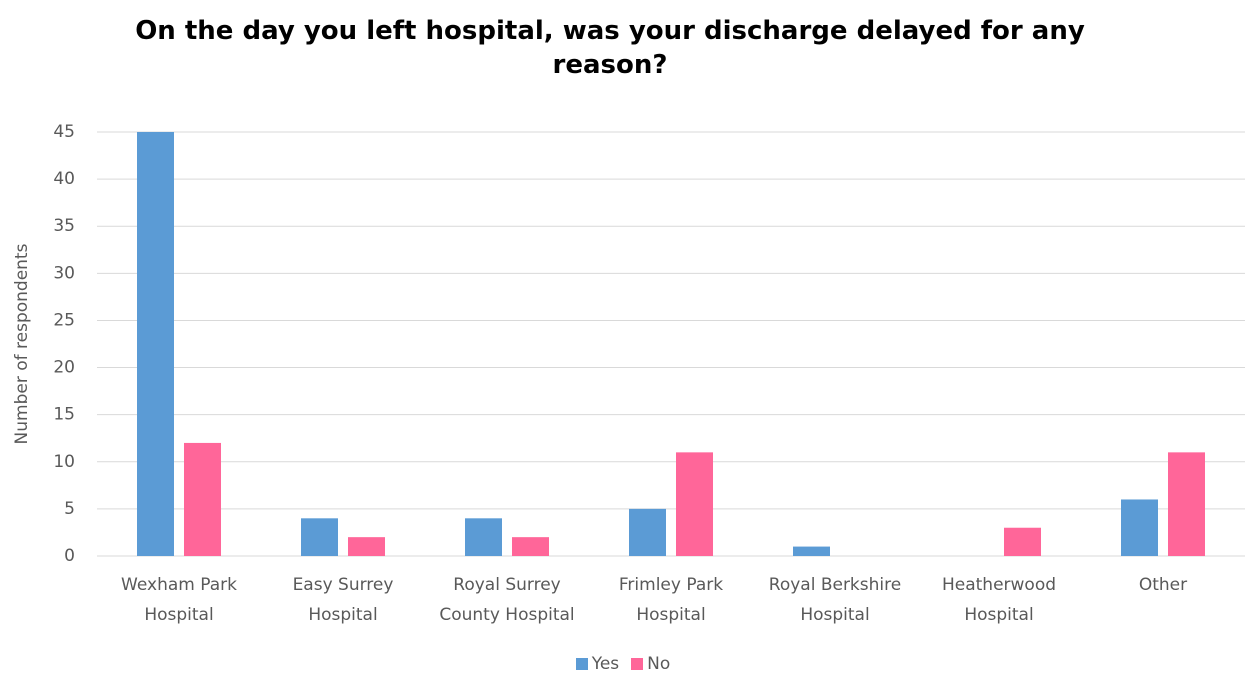 The image size is (1246, 677). Describe the element at coordinates (69, 509) in the screenshot. I see `y-tick-label: 5` at that location.